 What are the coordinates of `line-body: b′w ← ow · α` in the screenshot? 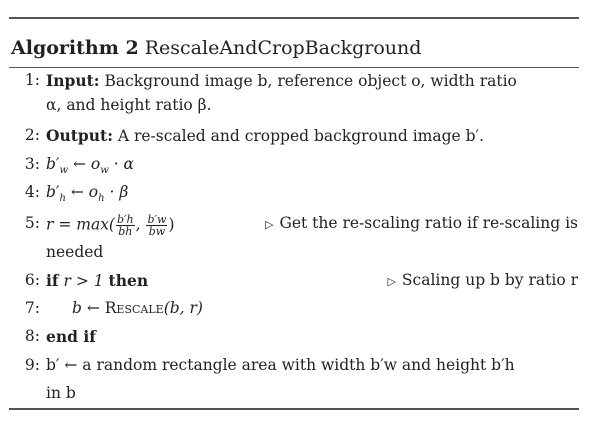 It's located at (90, 166).